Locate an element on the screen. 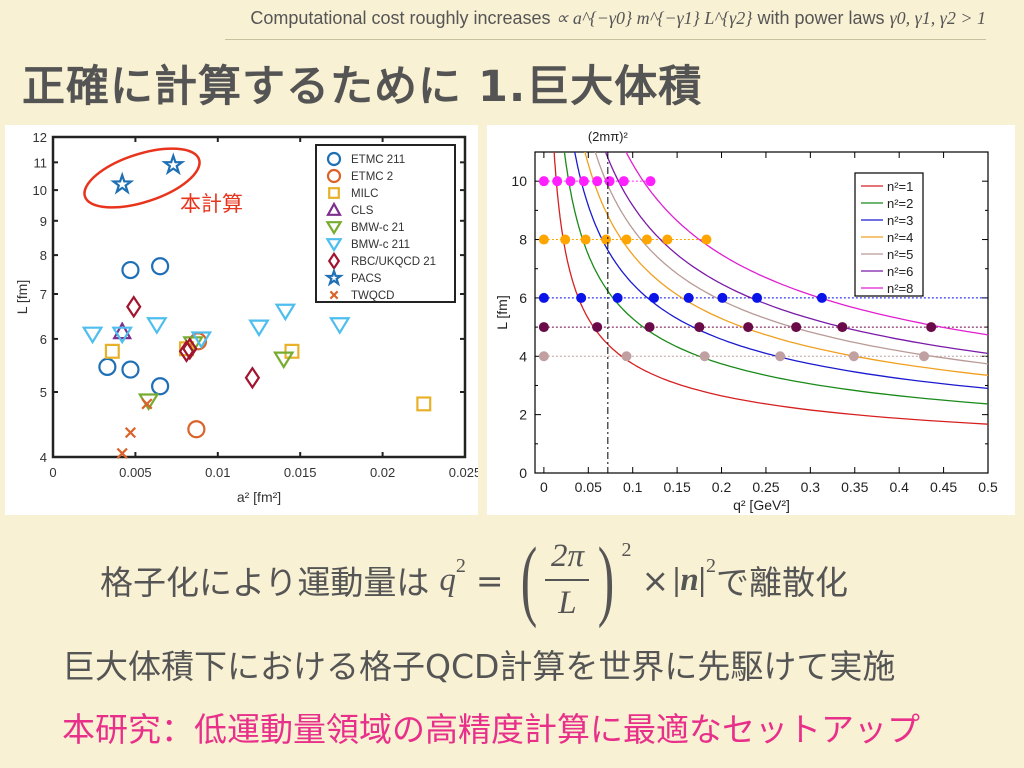 This screenshot has height=768, width=1024. legend-label: TWQCD is located at coordinates (372, 296).